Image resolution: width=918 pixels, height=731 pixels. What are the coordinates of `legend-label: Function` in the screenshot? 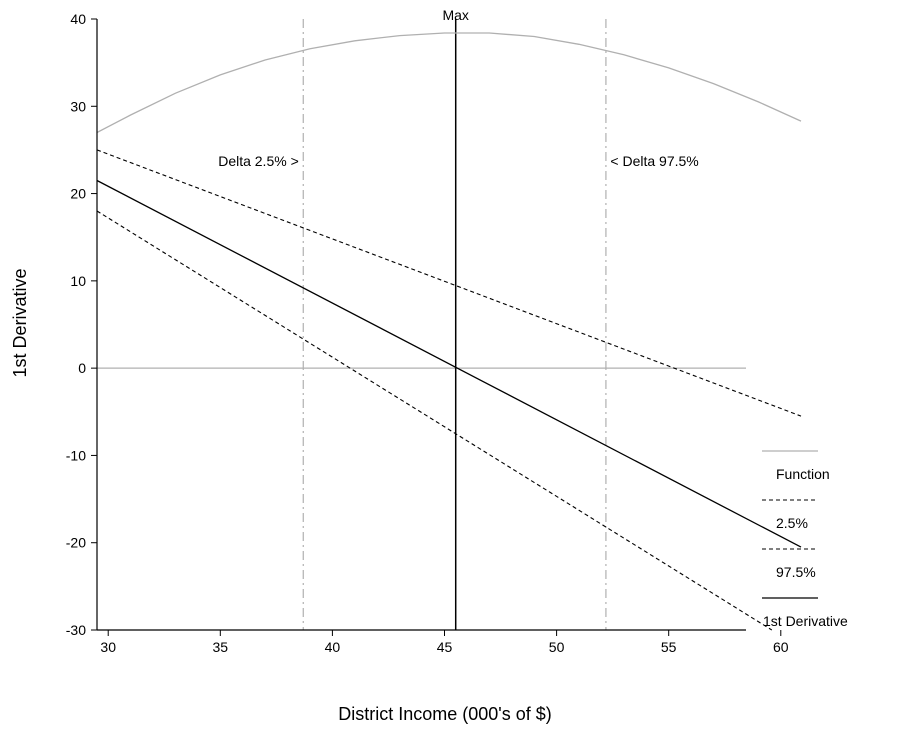 It's located at (803, 474).